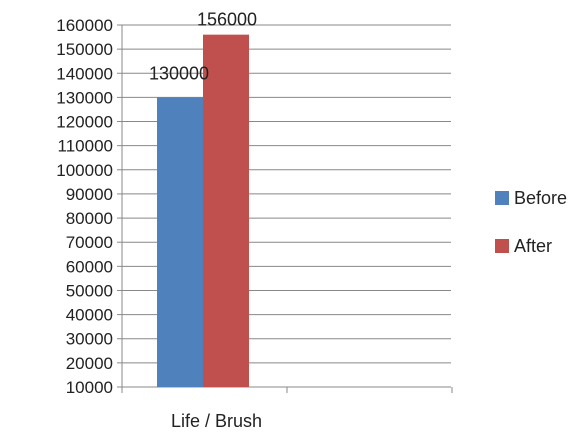  Describe the element at coordinates (180, 242) in the screenshot. I see `bar-before` at that location.